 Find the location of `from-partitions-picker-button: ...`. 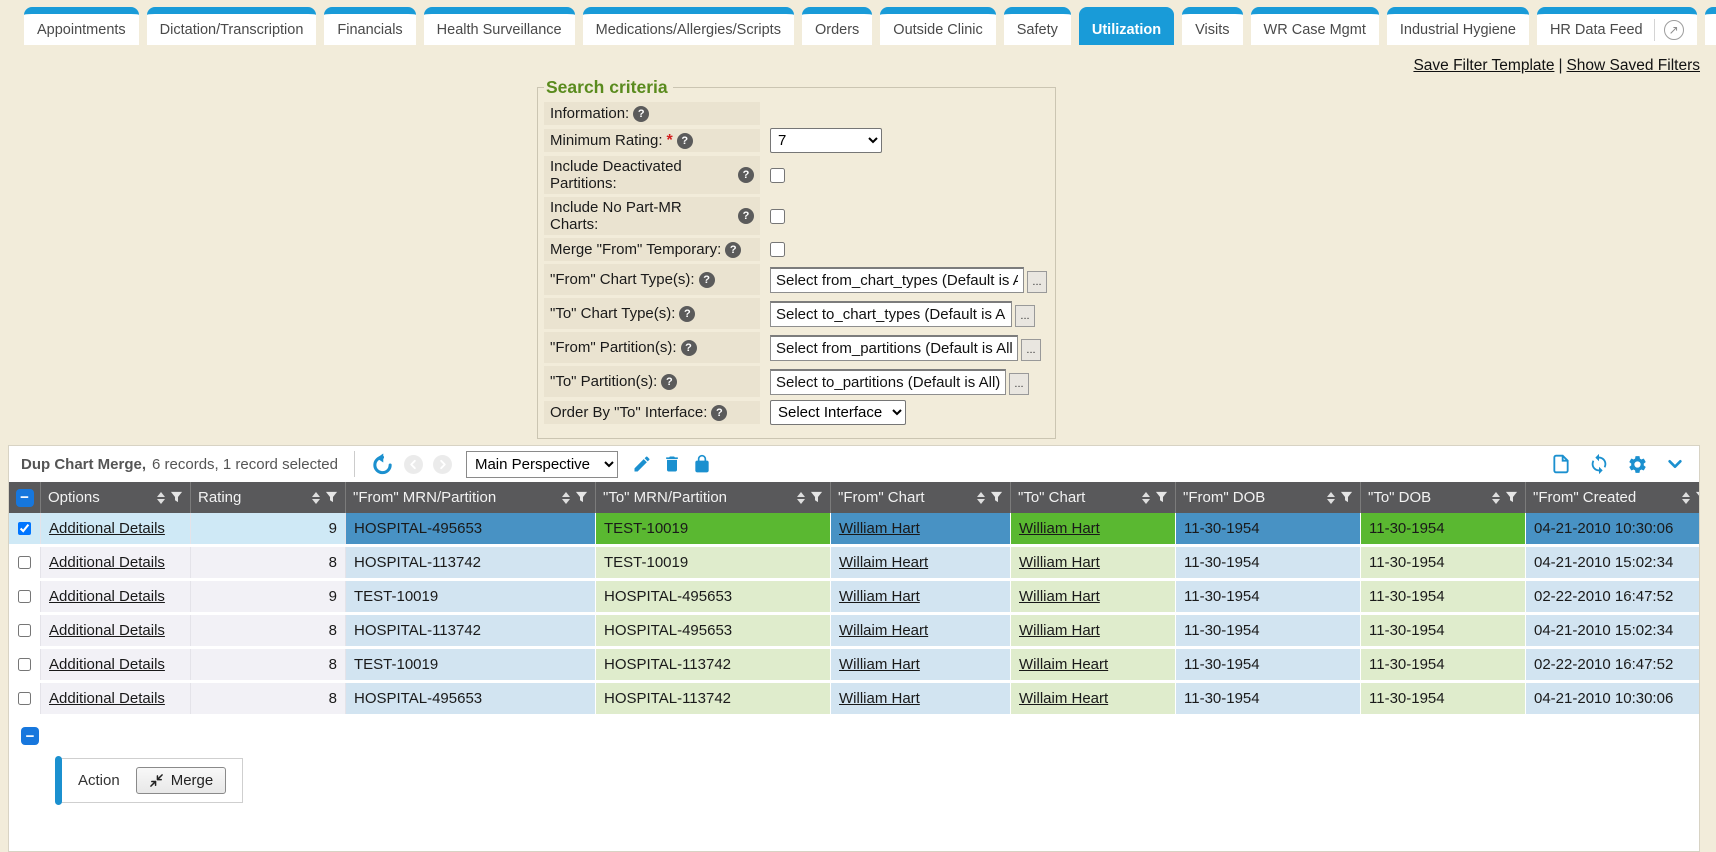

from-partitions-picker-button: ... is located at coordinates (1031, 349).